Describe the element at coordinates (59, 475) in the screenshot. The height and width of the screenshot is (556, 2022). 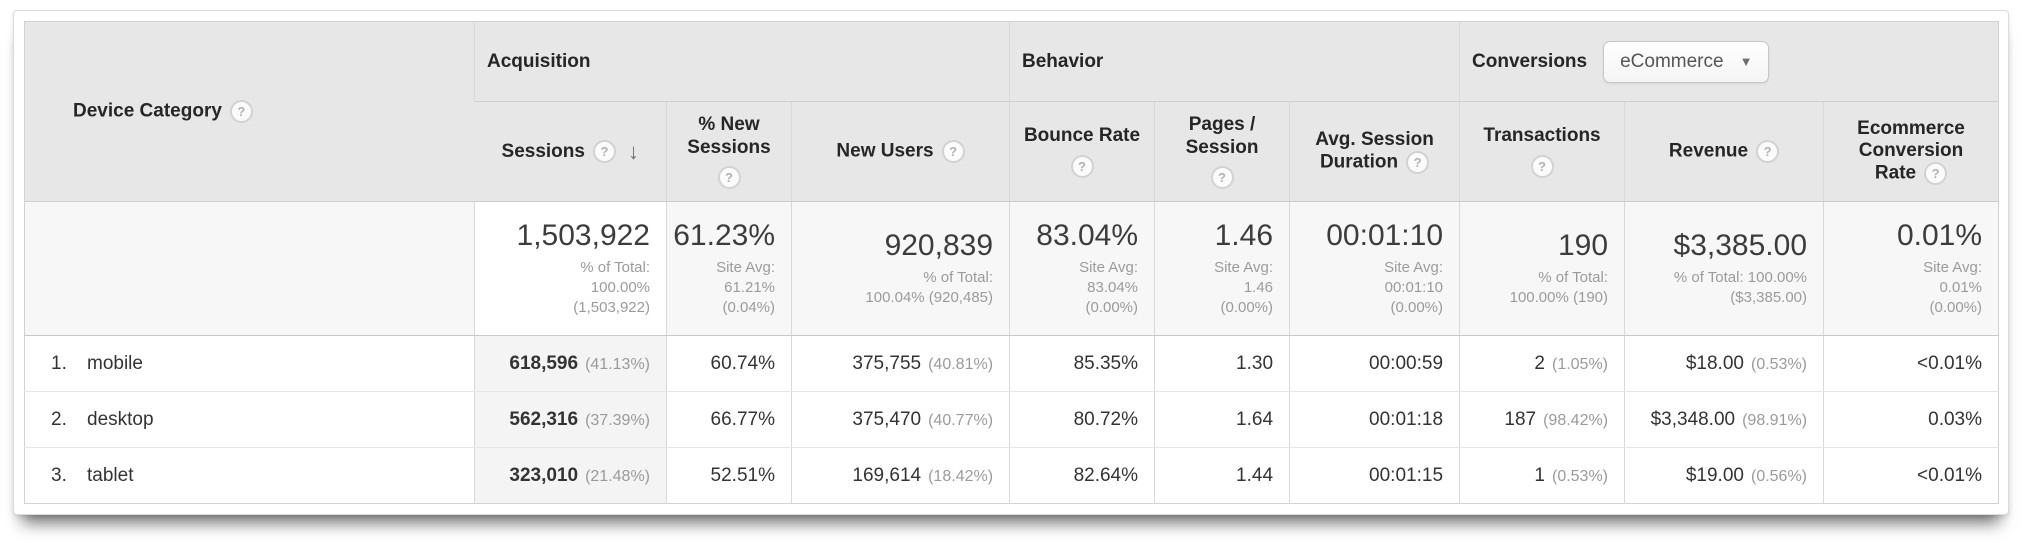
I see `row-index: 3.` at that location.